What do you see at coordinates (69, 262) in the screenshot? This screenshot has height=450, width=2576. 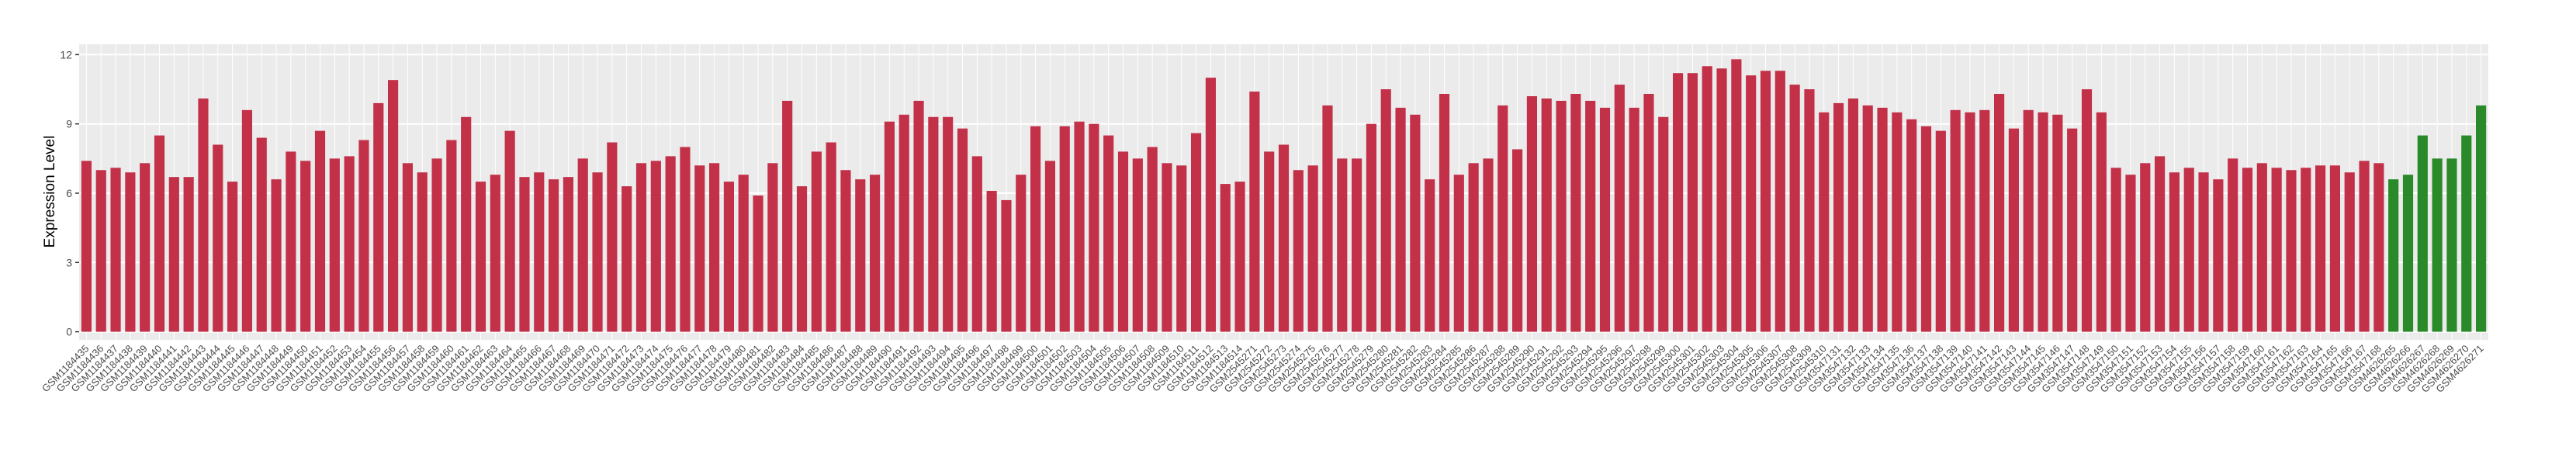 I see `y-tick-label: 3` at bounding box center [69, 262].